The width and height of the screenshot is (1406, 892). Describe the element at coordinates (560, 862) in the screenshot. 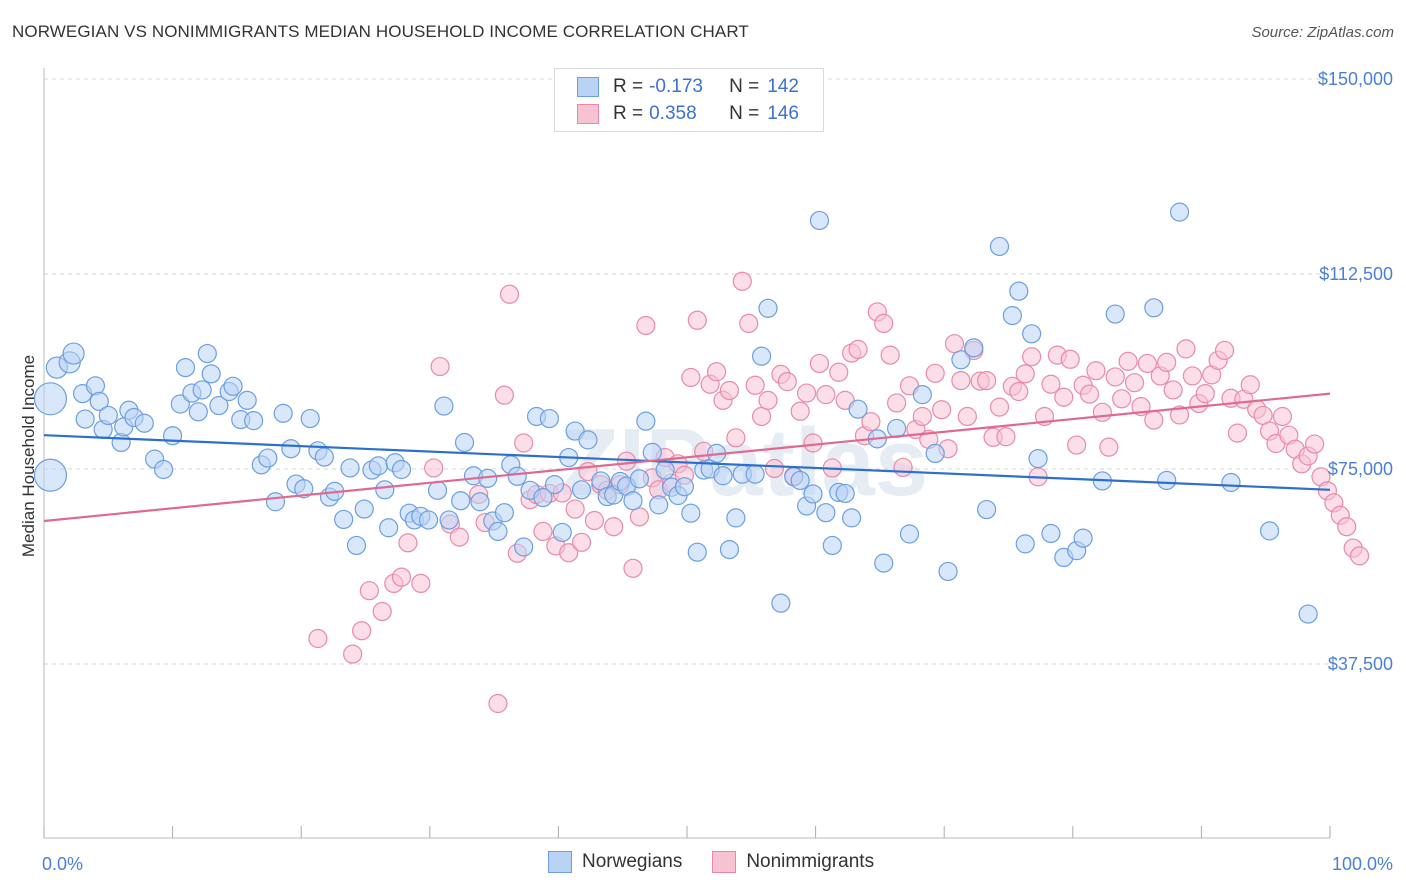

I see `norwegians-legend-swatch` at that location.